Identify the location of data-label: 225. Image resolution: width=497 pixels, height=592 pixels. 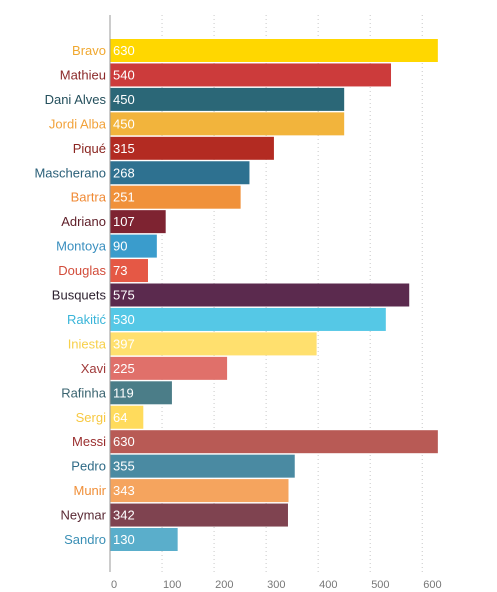
(124, 368).